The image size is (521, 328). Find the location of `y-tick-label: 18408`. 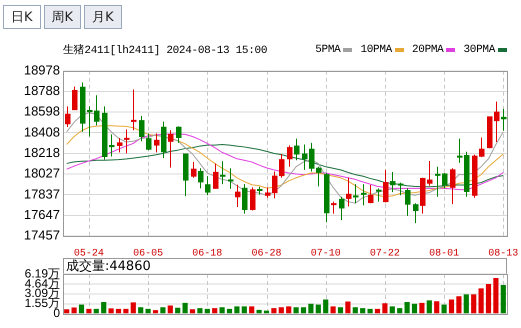

y-tick-label: 18408 is located at coordinates (42, 132).